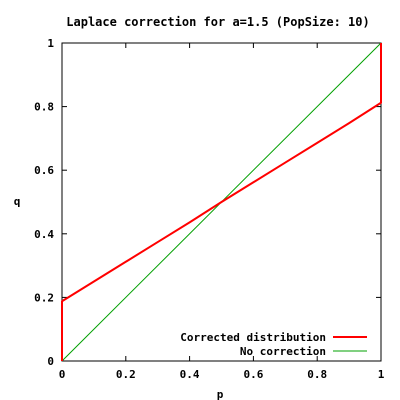 Image resolution: width=400 pixels, height=400 pixels. What do you see at coordinates (50, 43) in the screenshot?
I see `y-tick-label: 1` at bounding box center [50, 43].